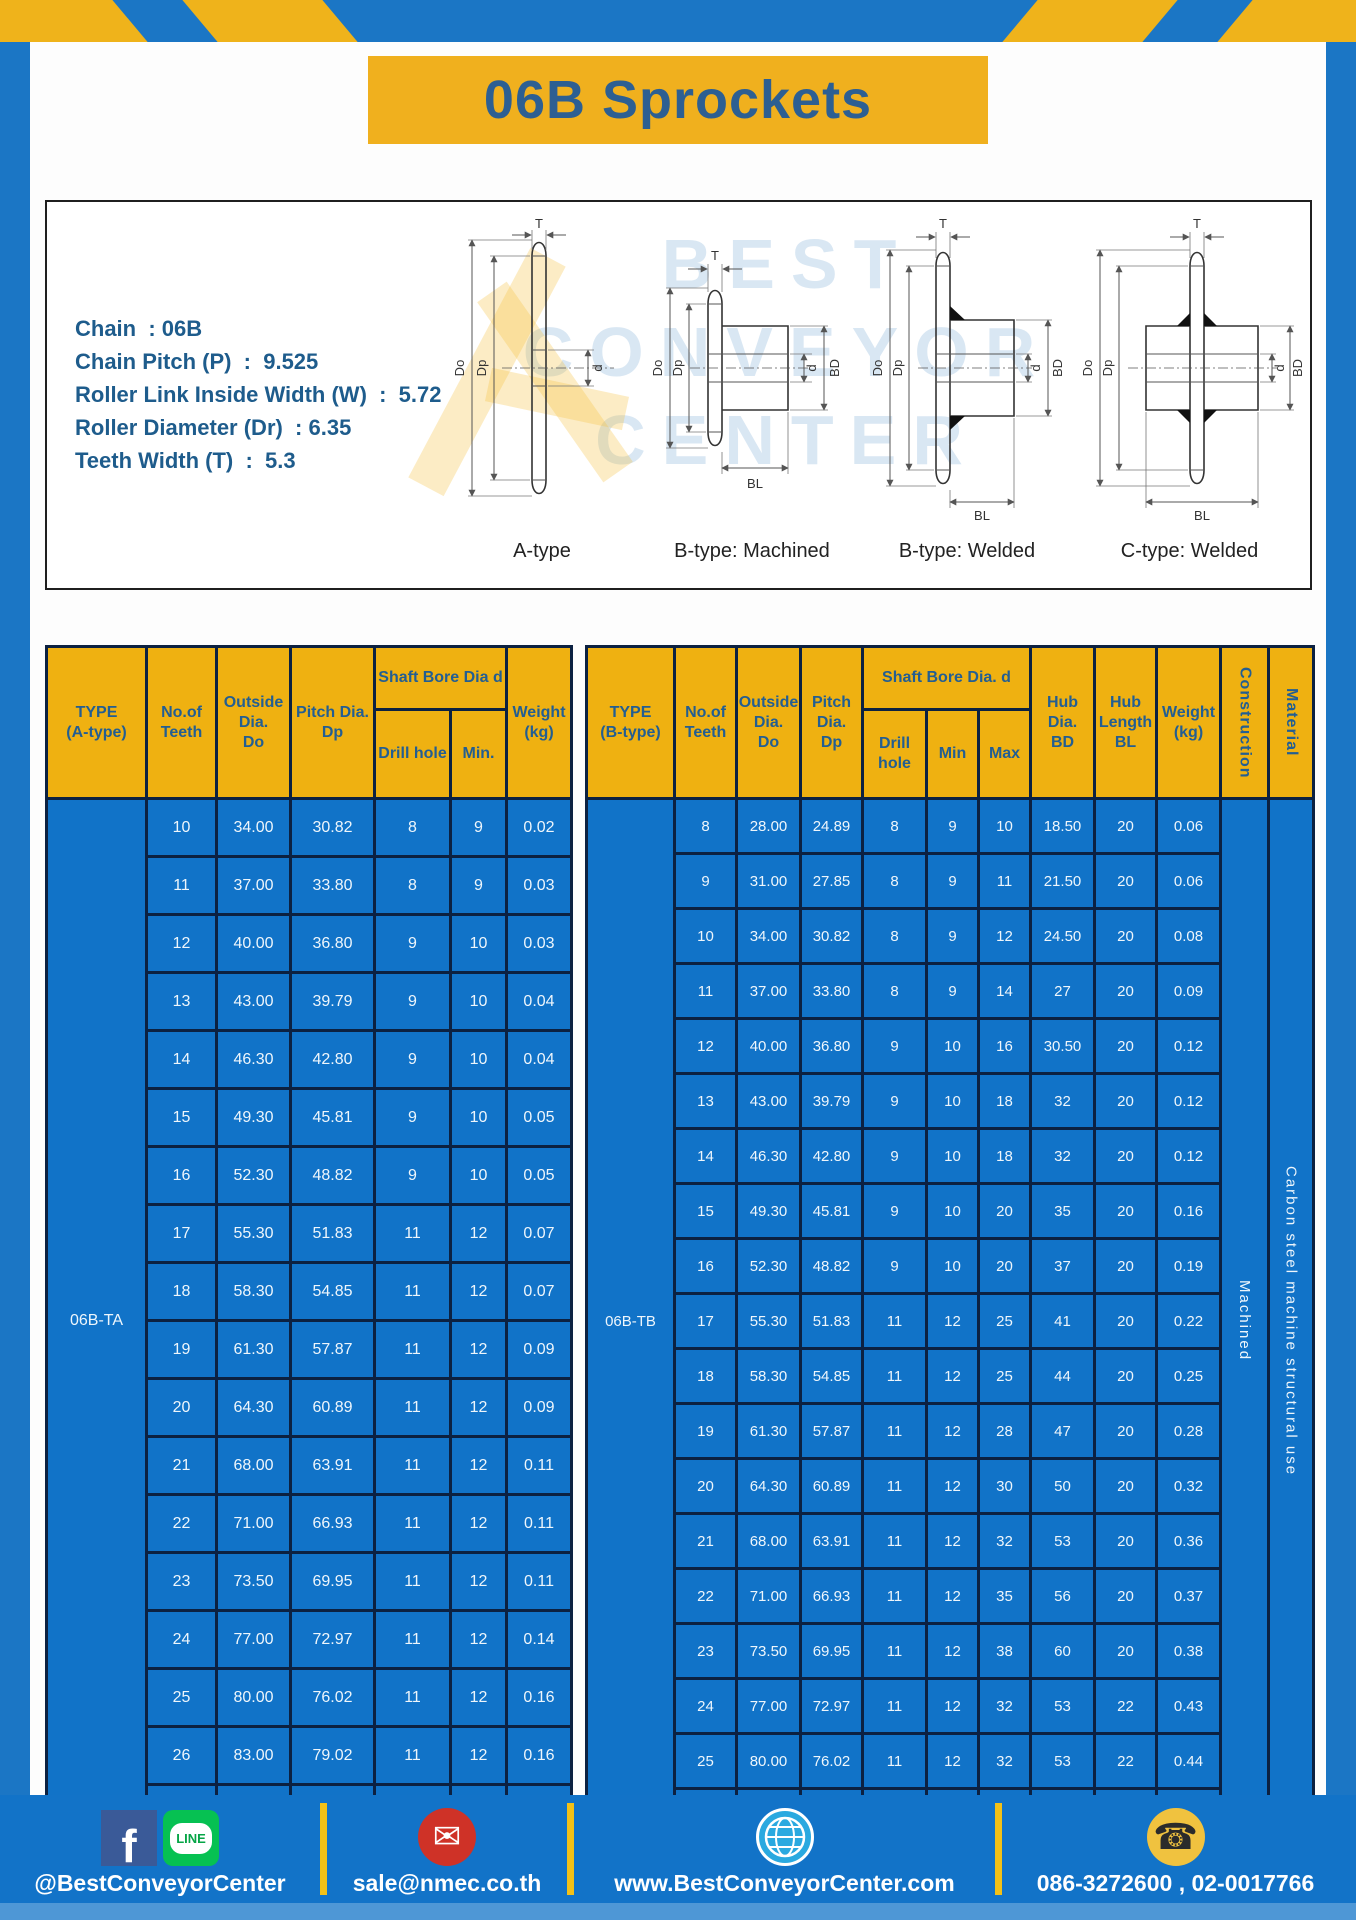 Image resolution: width=1356 pixels, height=1920 pixels. What do you see at coordinates (181, 1755) in the screenshot?
I see `table-cell: 26` at bounding box center [181, 1755].